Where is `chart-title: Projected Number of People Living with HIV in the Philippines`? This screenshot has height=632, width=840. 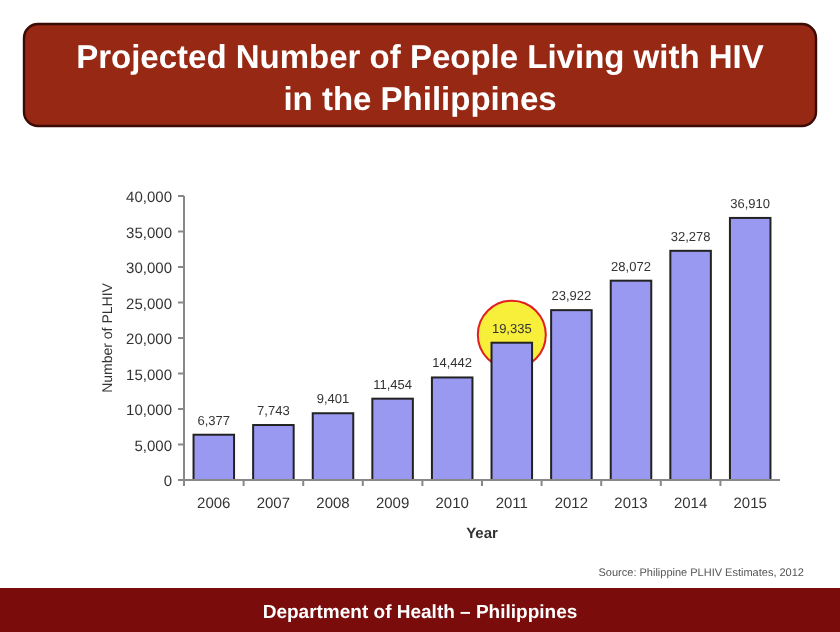
chart-title: Projected Number of People Living with HIV in the Philippines is located at coordinates (420, 79).